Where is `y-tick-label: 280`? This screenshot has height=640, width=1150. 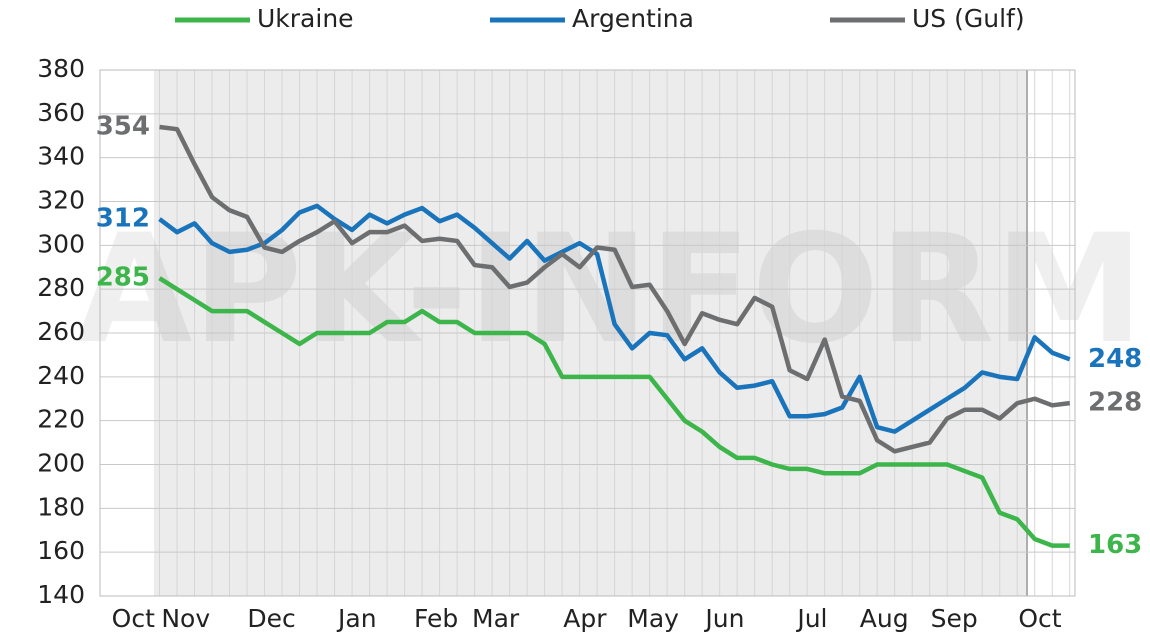 y-tick-label: 280 is located at coordinates (61, 287).